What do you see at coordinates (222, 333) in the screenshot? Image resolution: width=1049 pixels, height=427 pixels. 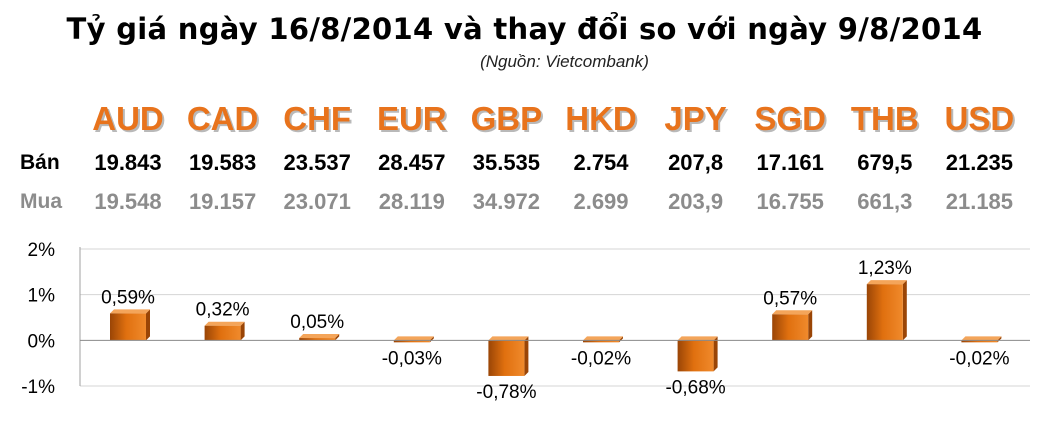 I see `bar-cad` at bounding box center [222, 333].